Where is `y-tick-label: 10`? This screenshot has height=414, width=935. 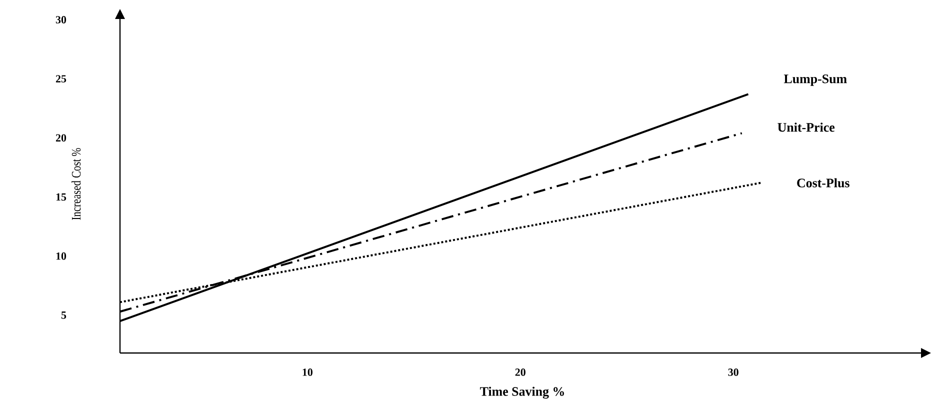 y-tick-label: 10 is located at coordinates (61, 256).